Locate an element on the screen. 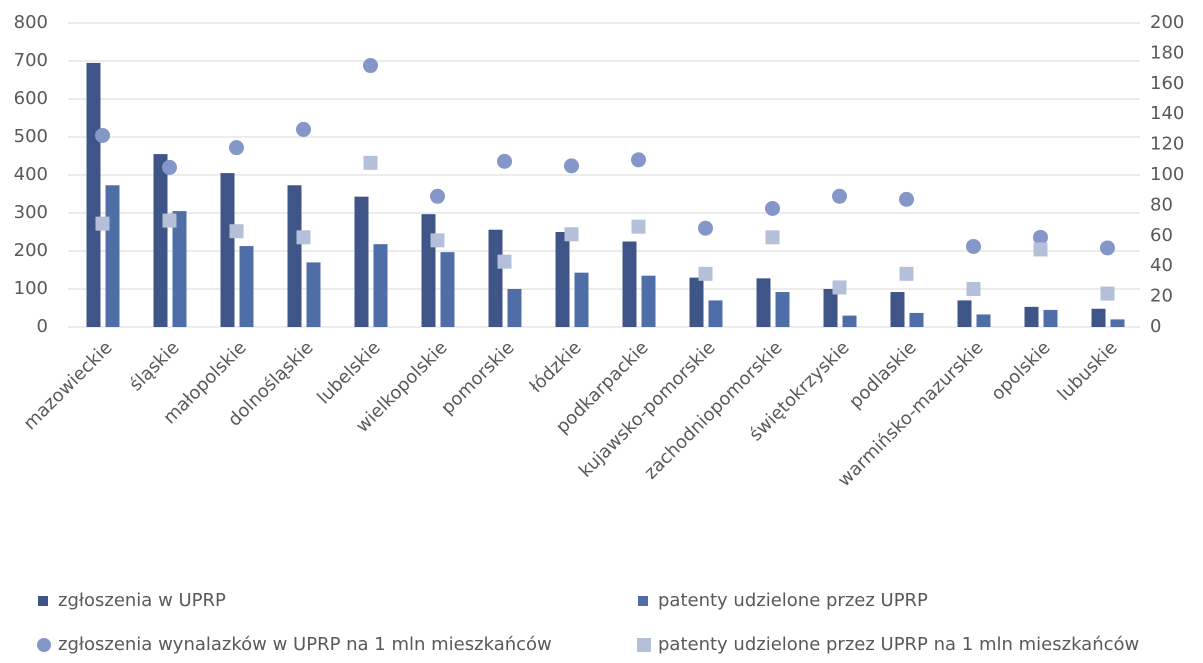  y-tick-label: 0 is located at coordinates (42, 326).